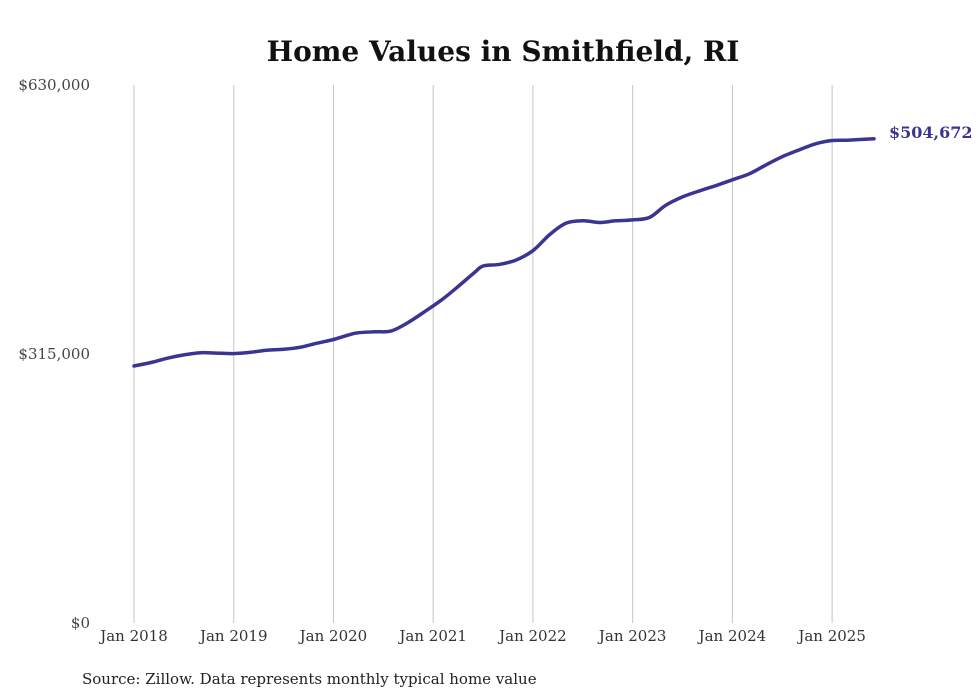 The width and height of the screenshot is (980, 699). Describe the element at coordinates (54, 85) in the screenshot. I see `y-tick-label: $630,000` at that location.